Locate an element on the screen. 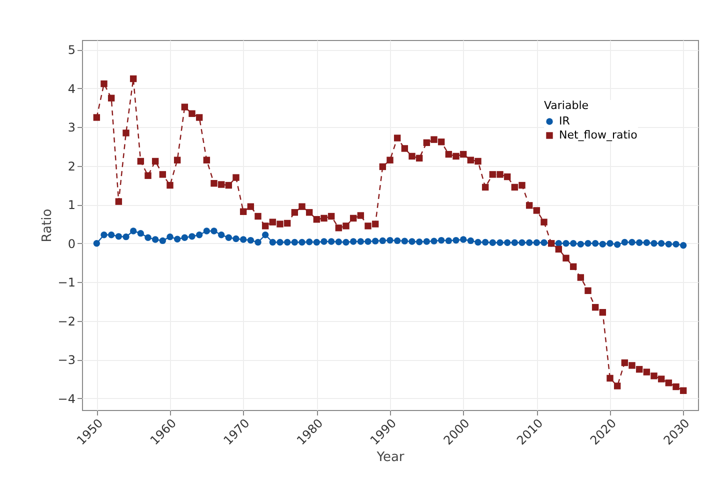 The height and width of the screenshot is (479, 723). y-tick-label: 4 is located at coordinates (72, 89).